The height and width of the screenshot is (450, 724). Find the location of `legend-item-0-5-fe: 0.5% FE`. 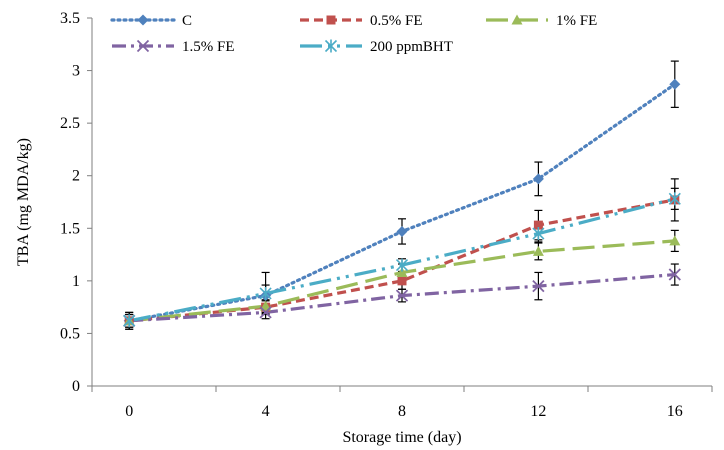

legend-item-0-5-fe: 0.5% FE is located at coordinates (361, 21).